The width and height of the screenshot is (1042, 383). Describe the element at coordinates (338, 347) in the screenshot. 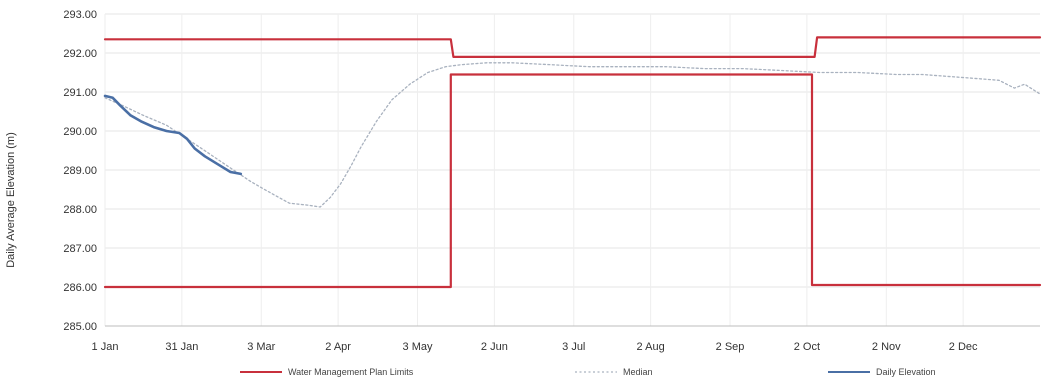

I see `x-tick-label: 2 Apr` at that location.